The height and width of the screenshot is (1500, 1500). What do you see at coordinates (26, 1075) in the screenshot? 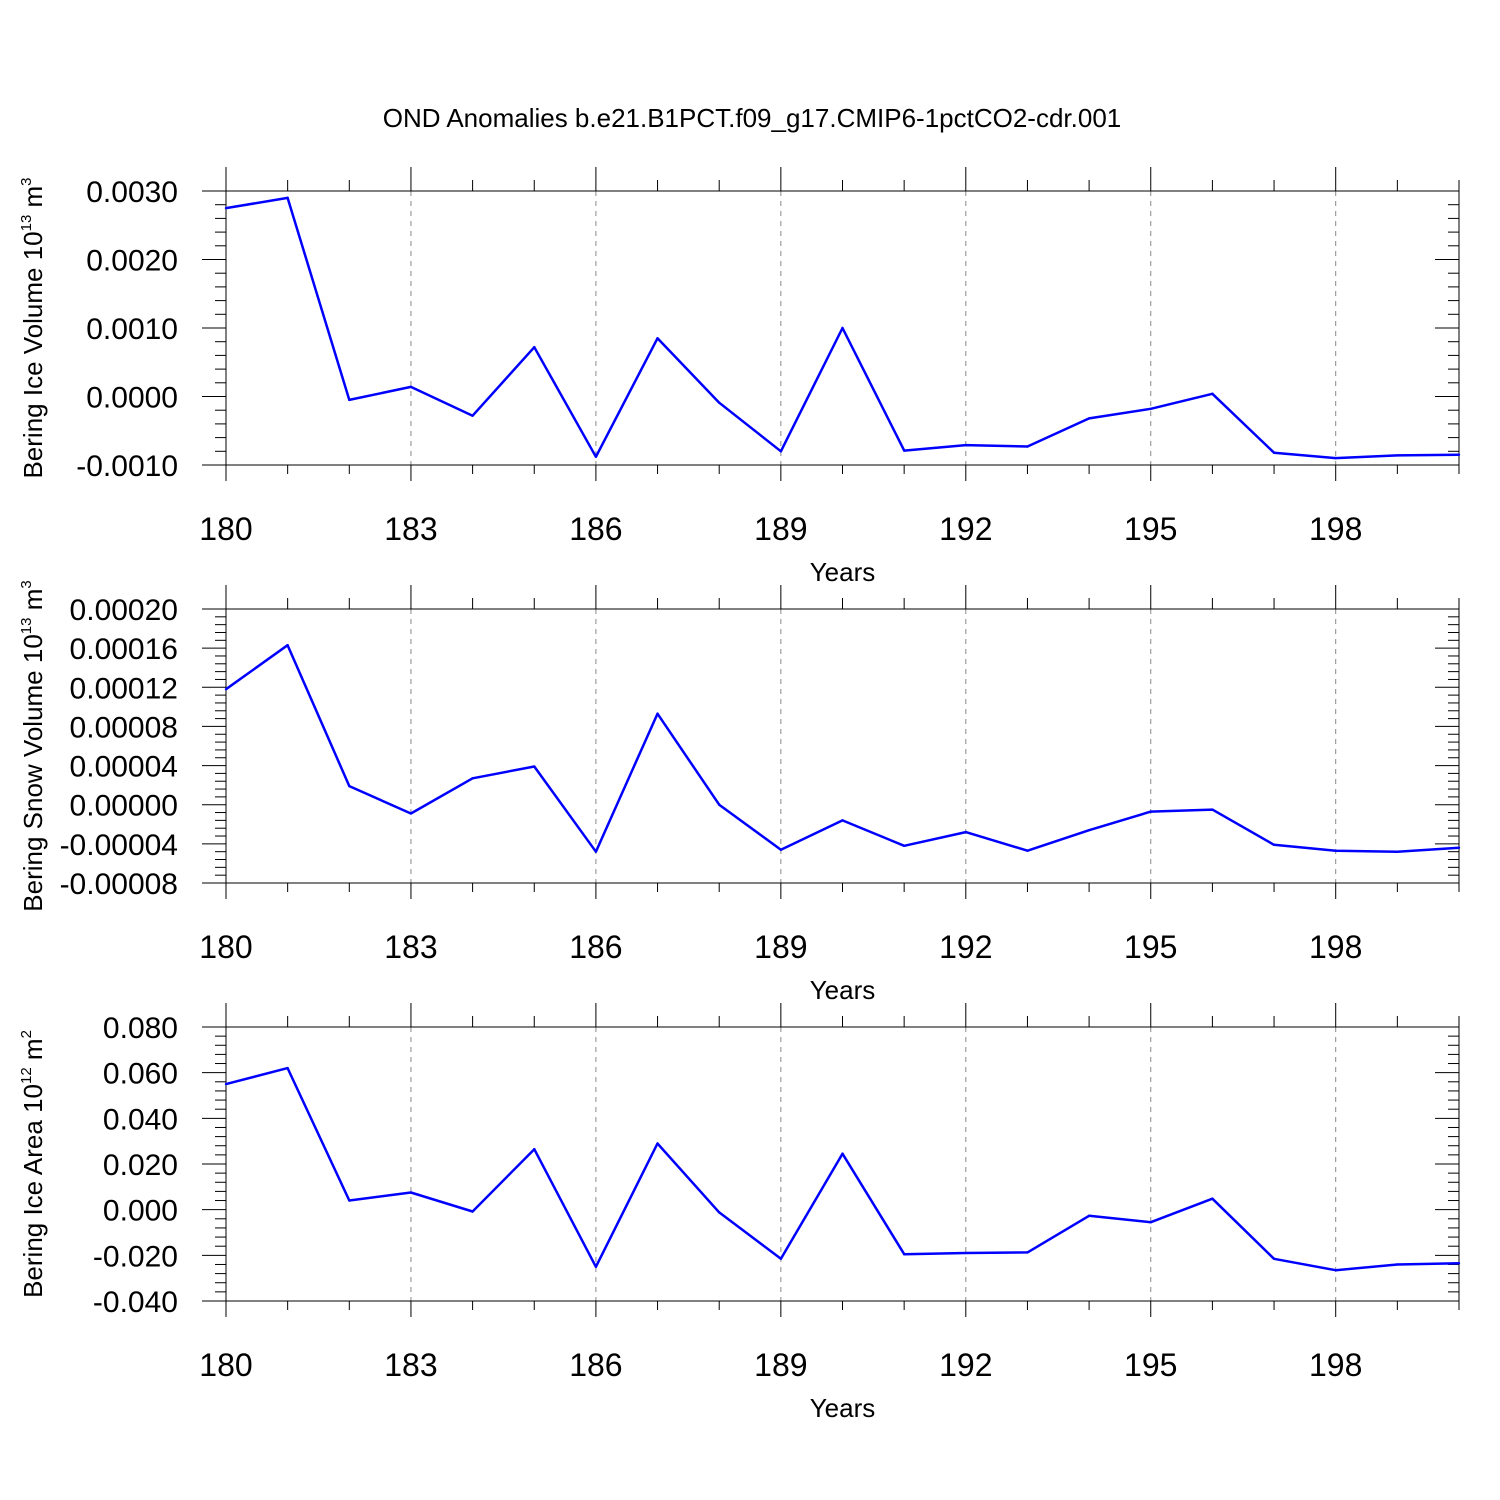
I see `y-axis-label-exponent: 12` at bounding box center [26, 1075].